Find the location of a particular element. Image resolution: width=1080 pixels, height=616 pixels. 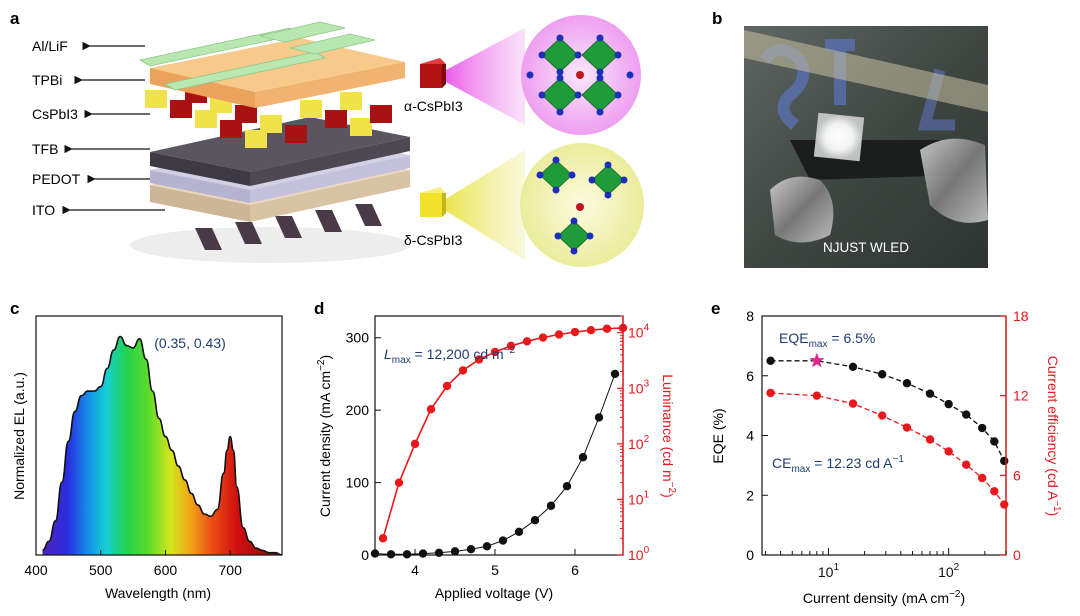

panel-e-y-right-tick-label-1: 6 is located at coordinates (1017, 475).